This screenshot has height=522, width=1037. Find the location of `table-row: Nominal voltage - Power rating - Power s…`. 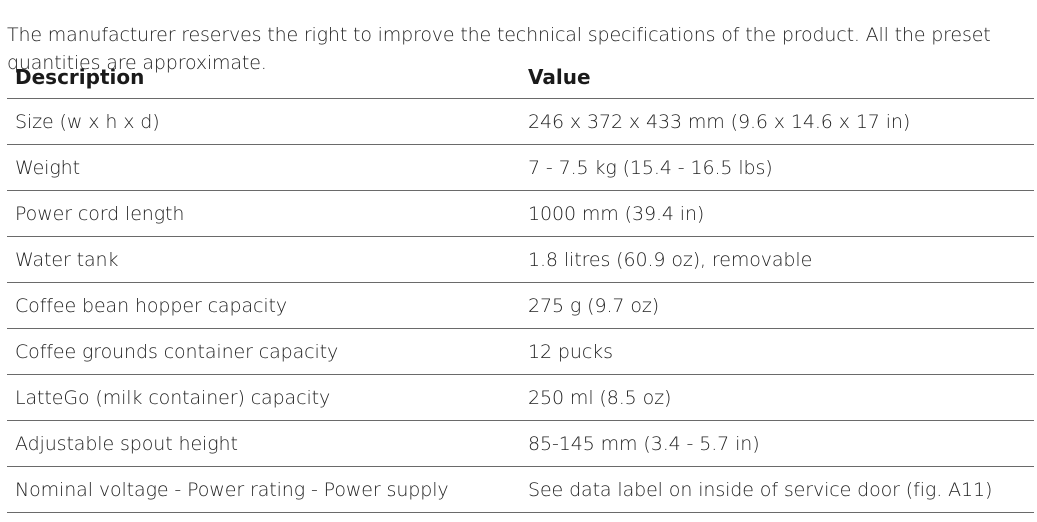

table-row: Nominal voltage - Power rating - Power s… is located at coordinates (520, 489).